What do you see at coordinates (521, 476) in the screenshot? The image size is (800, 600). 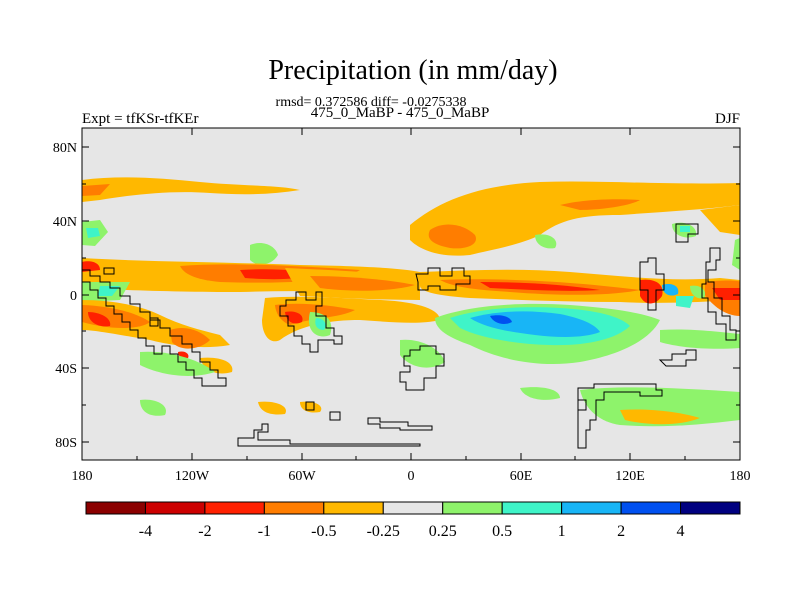 I see `lon-tick-label: 60E` at bounding box center [521, 476].